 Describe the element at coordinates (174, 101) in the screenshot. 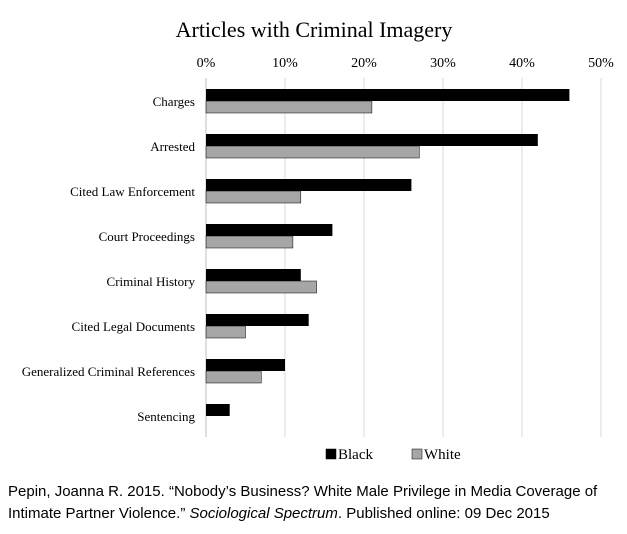

I see `category-label: Charges` at that location.